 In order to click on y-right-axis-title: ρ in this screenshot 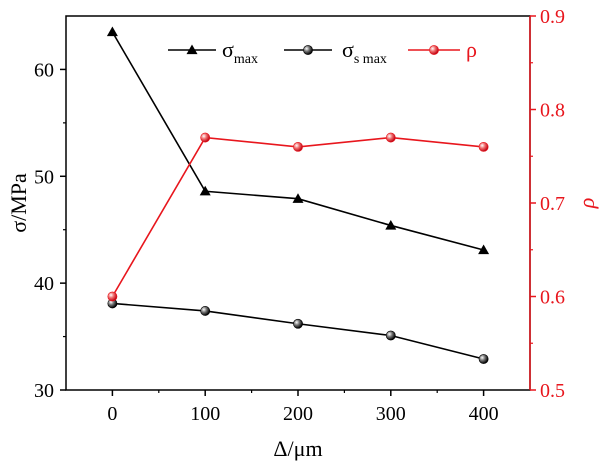, I will do `click(586, 204)`.